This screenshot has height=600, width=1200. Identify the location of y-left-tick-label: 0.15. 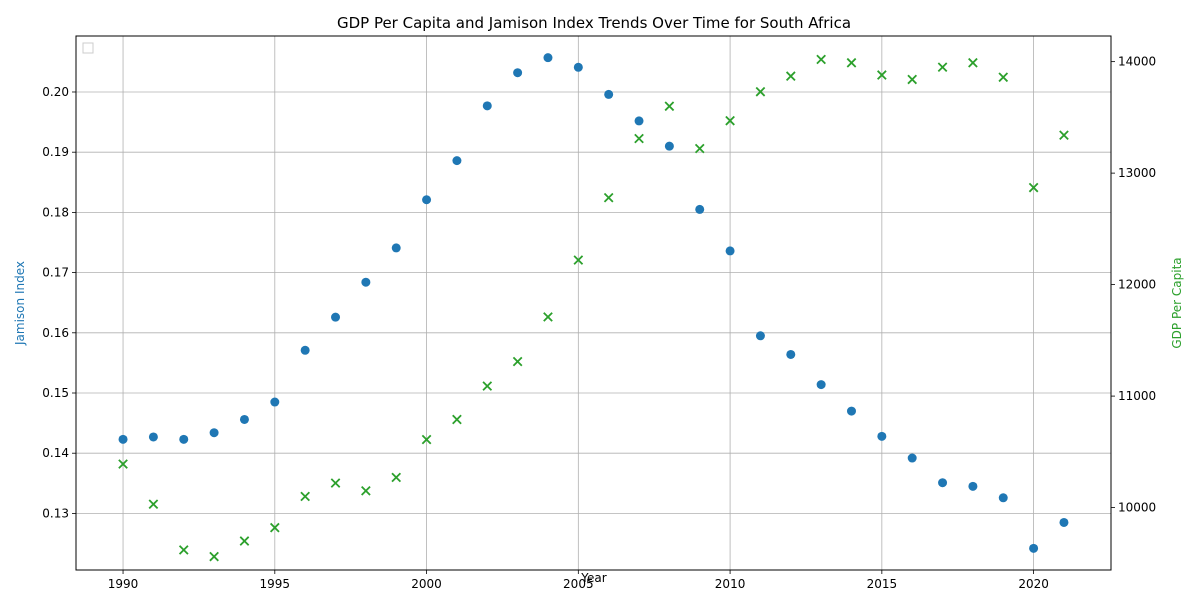
(55, 393).